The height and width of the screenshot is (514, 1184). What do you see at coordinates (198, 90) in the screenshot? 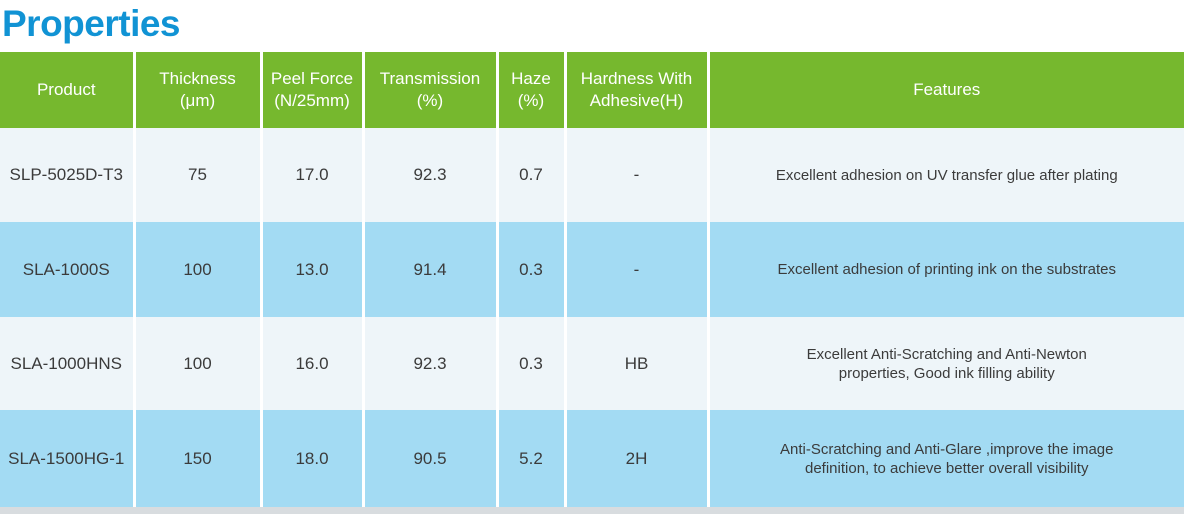
I see `header-thickness: Thickness (μm)` at bounding box center [198, 90].